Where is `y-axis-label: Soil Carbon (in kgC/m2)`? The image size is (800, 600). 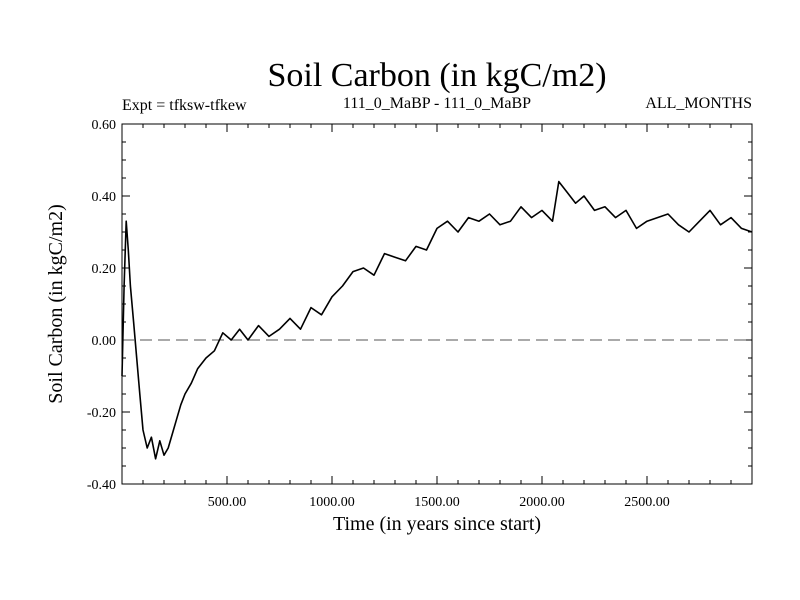 y-axis-label: Soil Carbon (in kgC/m2) is located at coordinates (56, 303).